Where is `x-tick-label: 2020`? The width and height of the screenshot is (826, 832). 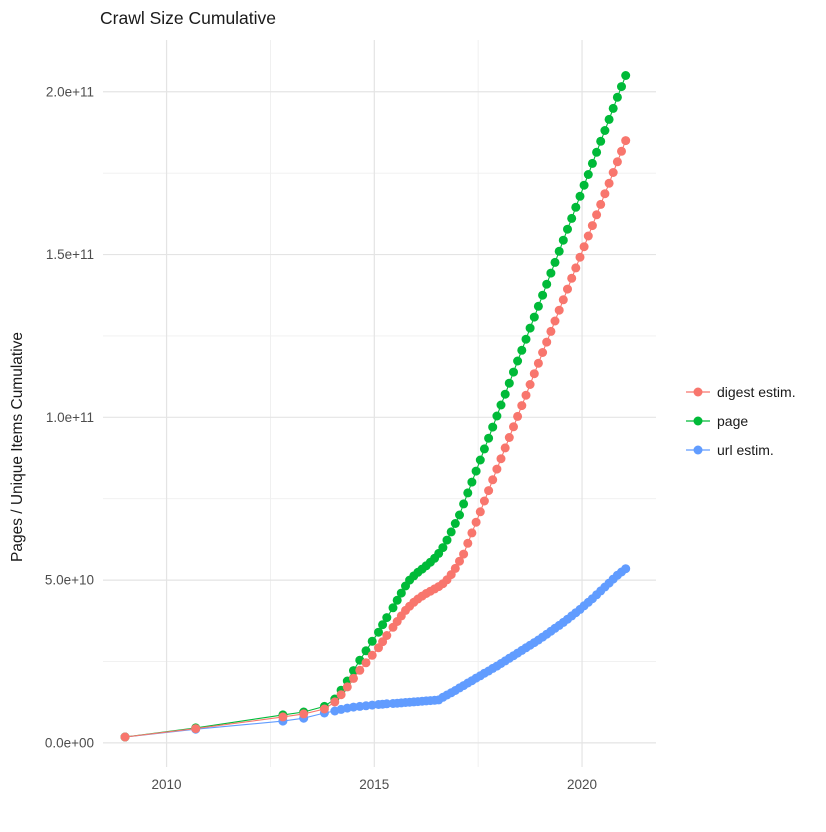 x-tick-label: 2020 is located at coordinates (582, 784).